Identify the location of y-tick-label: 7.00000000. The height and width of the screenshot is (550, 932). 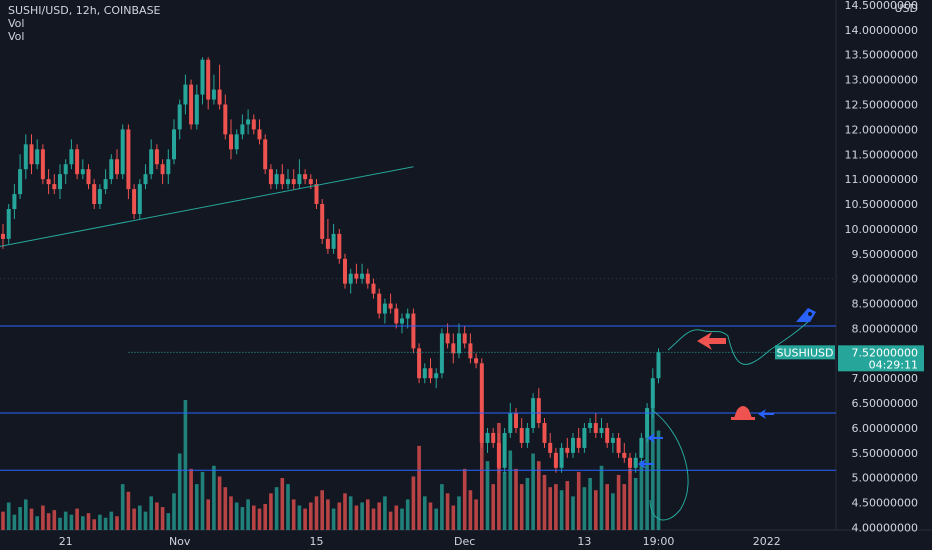
(885, 378).